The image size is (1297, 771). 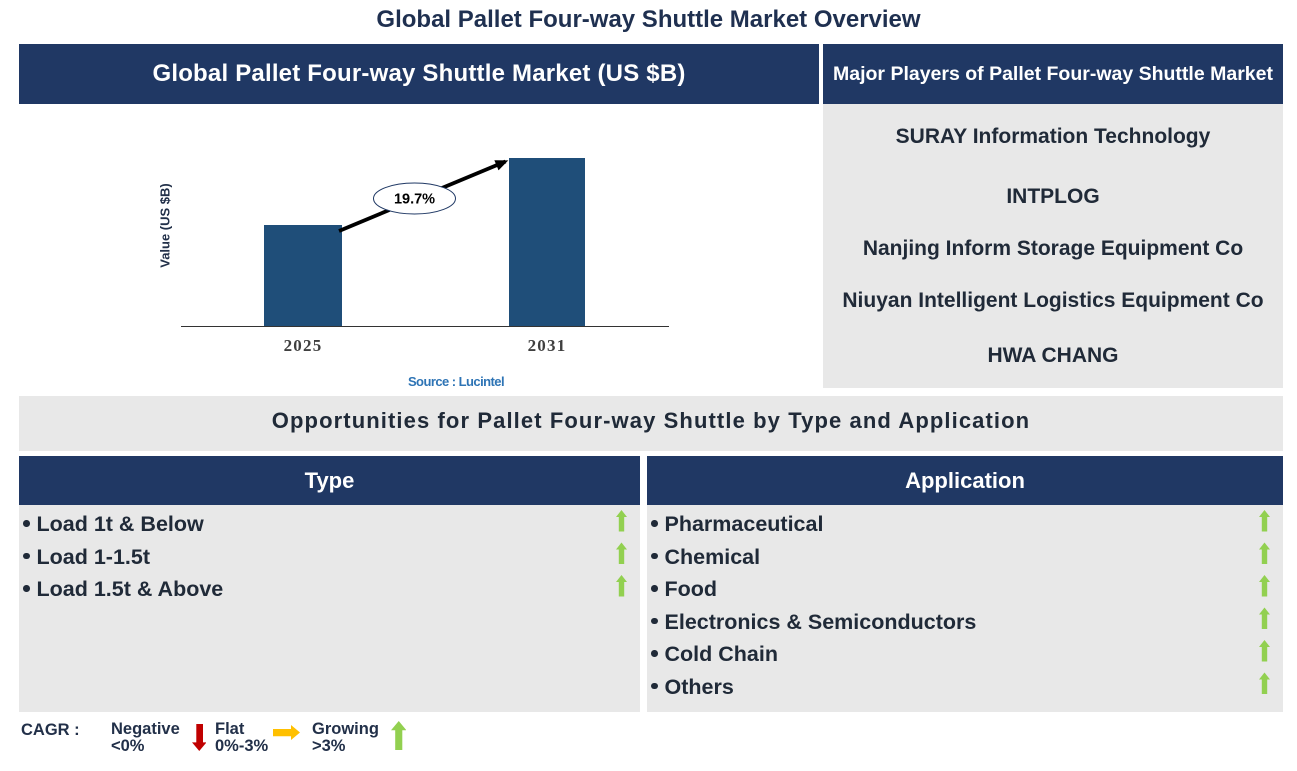 I want to click on svg-text: 19.7%, so click(x=414, y=200).